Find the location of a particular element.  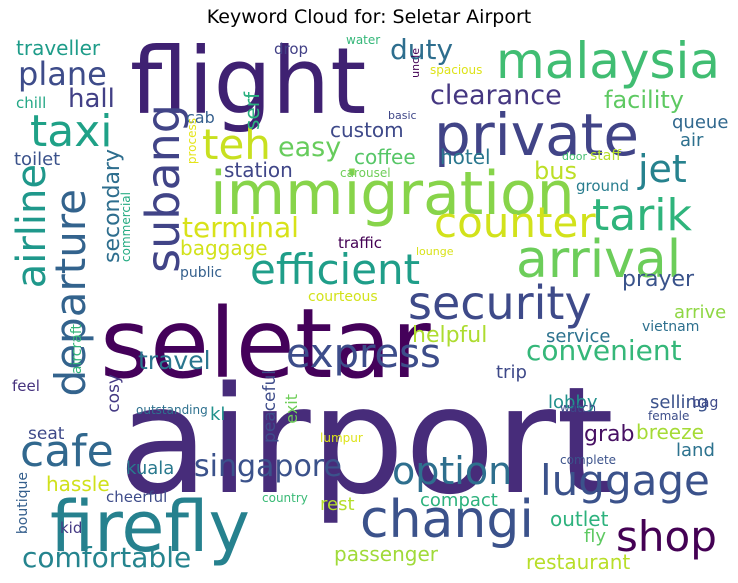

word-malaysia: malaysia is located at coordinates (608, 62).